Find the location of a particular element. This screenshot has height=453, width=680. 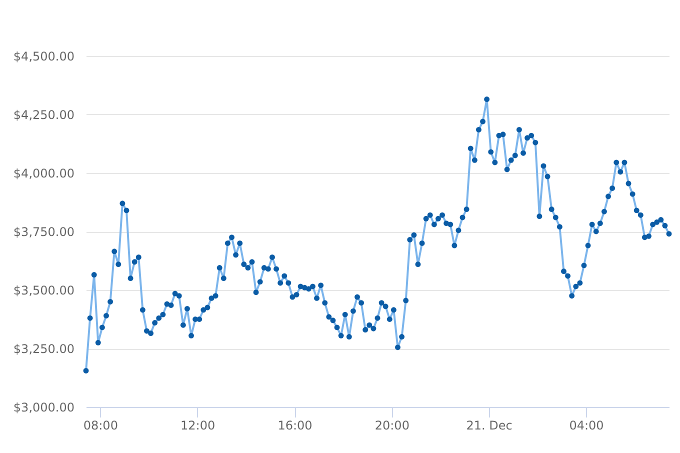

x-tick-label: 21. Dec is located at coordinates (489, 425).